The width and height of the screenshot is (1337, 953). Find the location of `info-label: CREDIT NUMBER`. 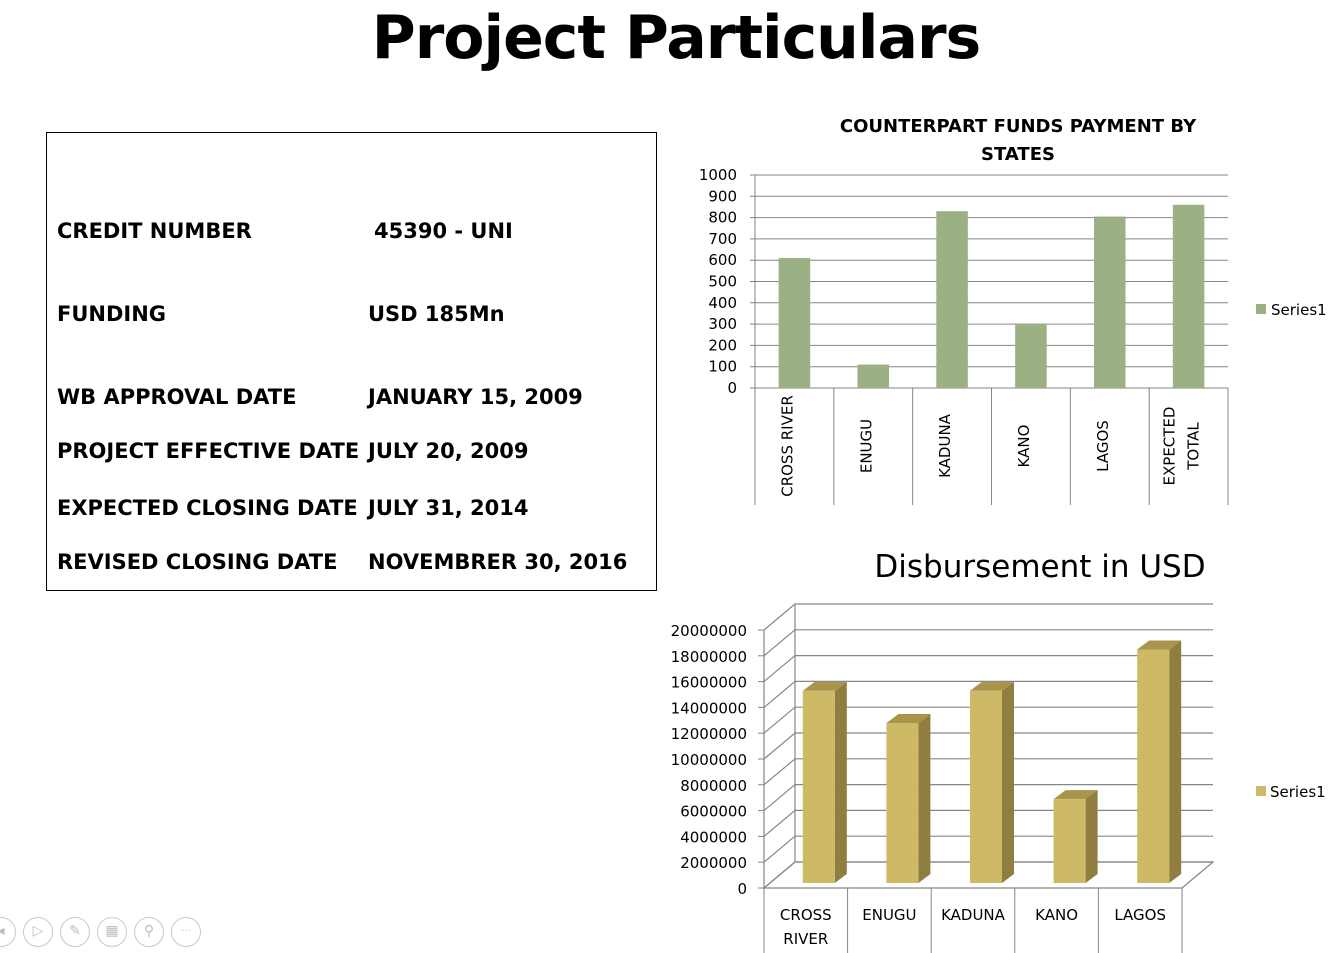

info-label: CREDIT NUMBER is located at coordinates (154, 231).